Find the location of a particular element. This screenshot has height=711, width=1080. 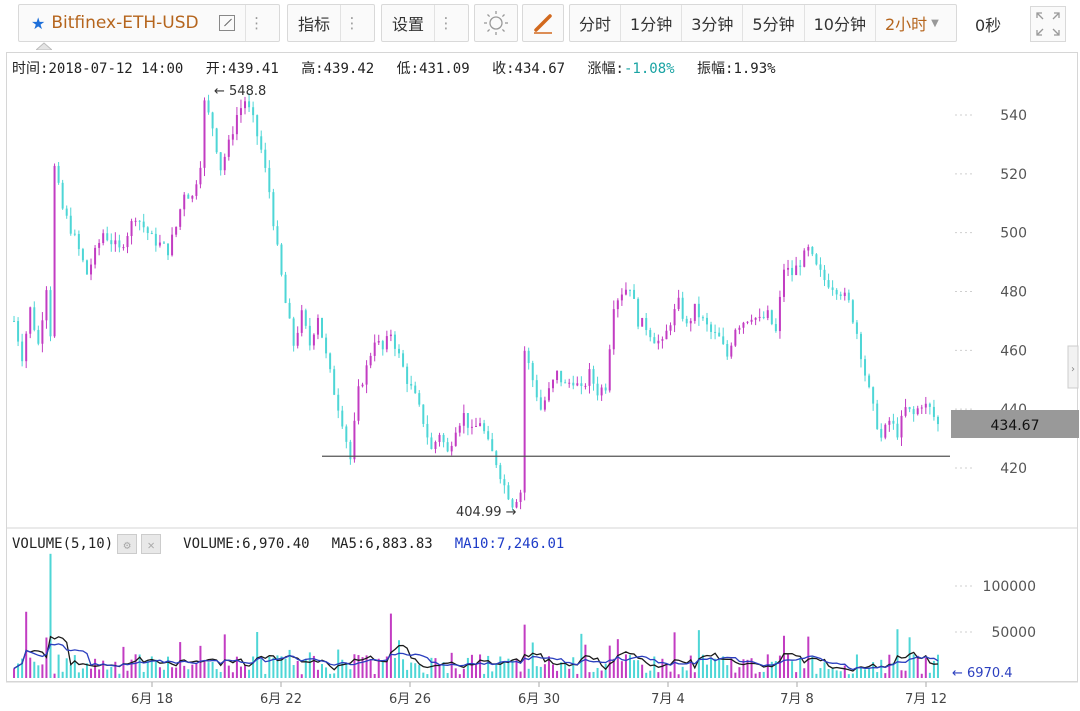

period-tab-10min: 10分钟 is located at coordinates (840, 23).